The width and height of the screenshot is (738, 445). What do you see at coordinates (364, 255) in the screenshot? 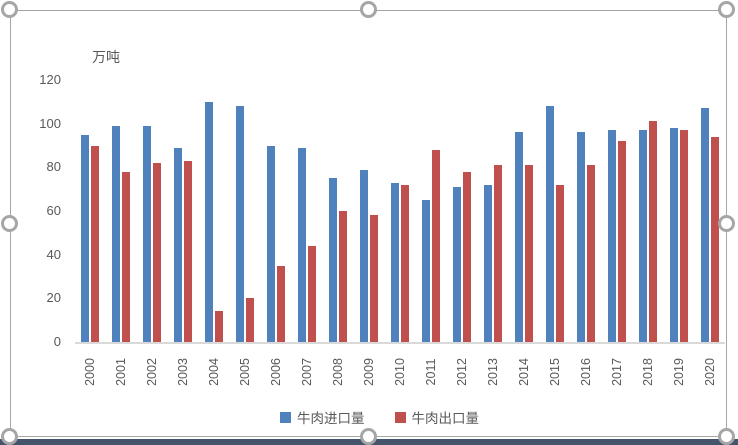
I see `bar-牛肉进口量-2009` at bounding box center [364, 255].